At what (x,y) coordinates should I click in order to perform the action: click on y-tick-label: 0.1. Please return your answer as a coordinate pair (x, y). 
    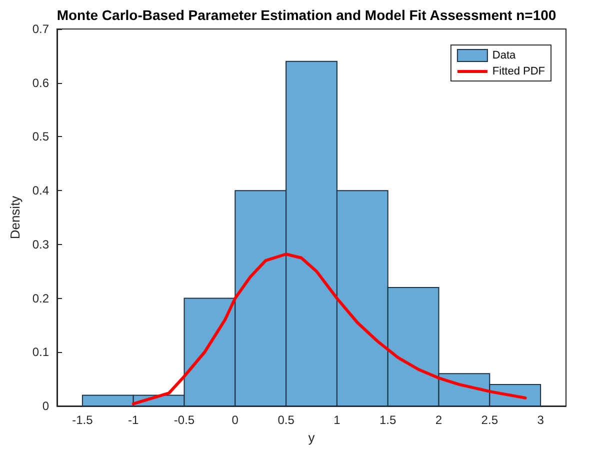
    Looking at the image, I should click on (41, 352).